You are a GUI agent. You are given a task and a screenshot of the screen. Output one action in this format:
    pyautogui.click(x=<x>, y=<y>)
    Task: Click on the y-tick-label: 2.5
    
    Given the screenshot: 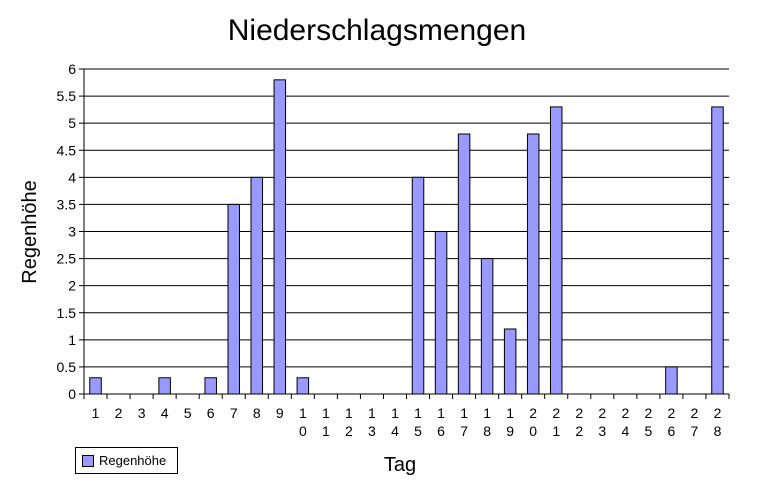 What is the action you would take?
    pyautogui.click(x=67, y=259)
    